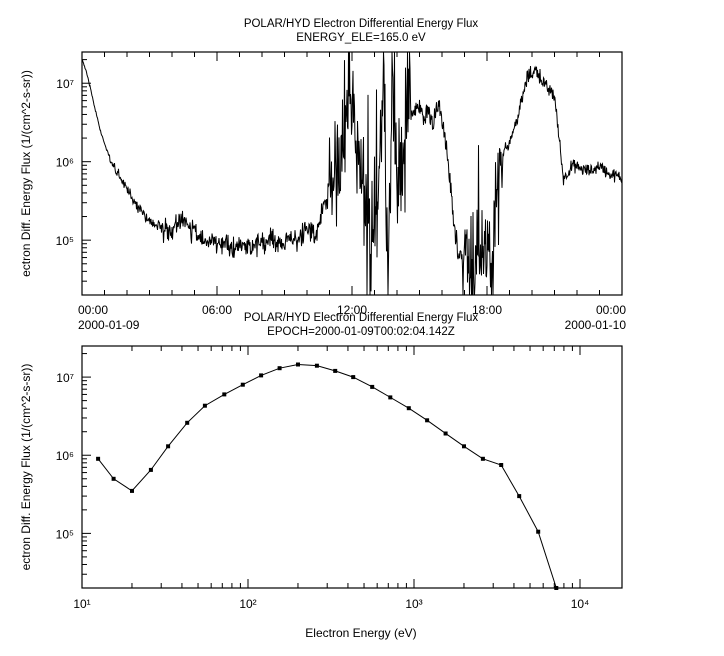 This screenshot has width=724, height=656. Describe the element at coordinates (361, 332) in the screenshot. I see `bottom-panel-title-line2: EPOCH=2000-01-09T00:02:04.142Z` at that location.